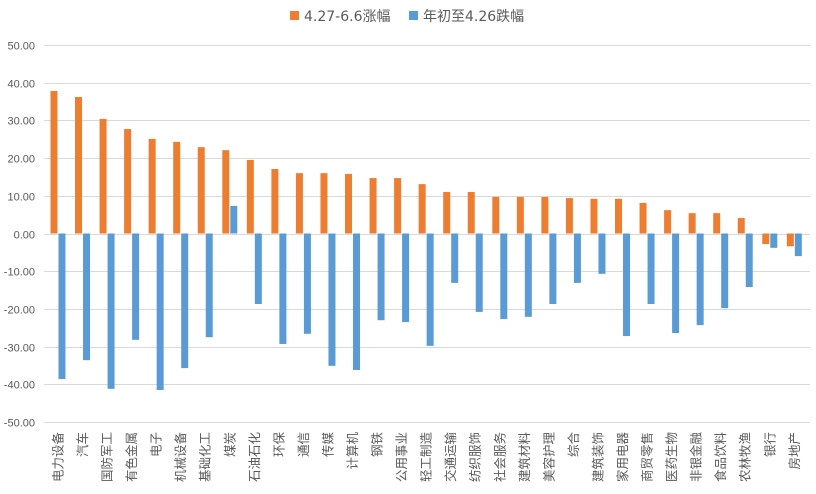 This screenshot has width=816, height=494. What do you see at coordinates (401, 457) in the screenshot?
I see `x-tick-label: 公用事业` at bounding box center [401, 457].